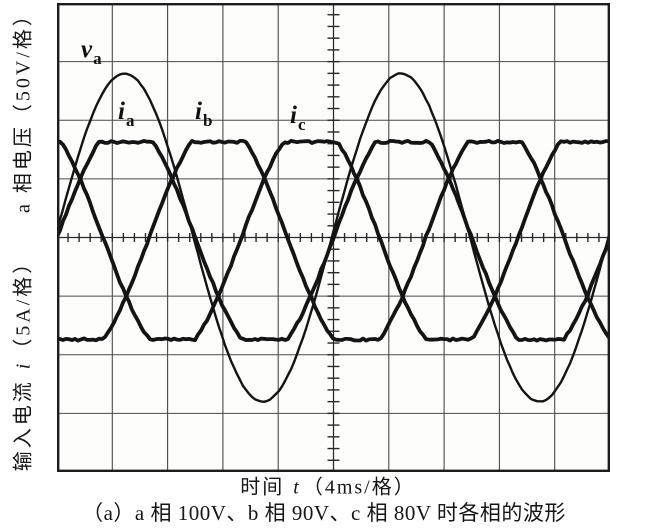 Image resolution: width=648 pixels, height=531 pixels. What do you see at coordinates (266, 487) in the screenshot?
I see `x-axis-time-text: 时间` at bounding box center [266, 487].